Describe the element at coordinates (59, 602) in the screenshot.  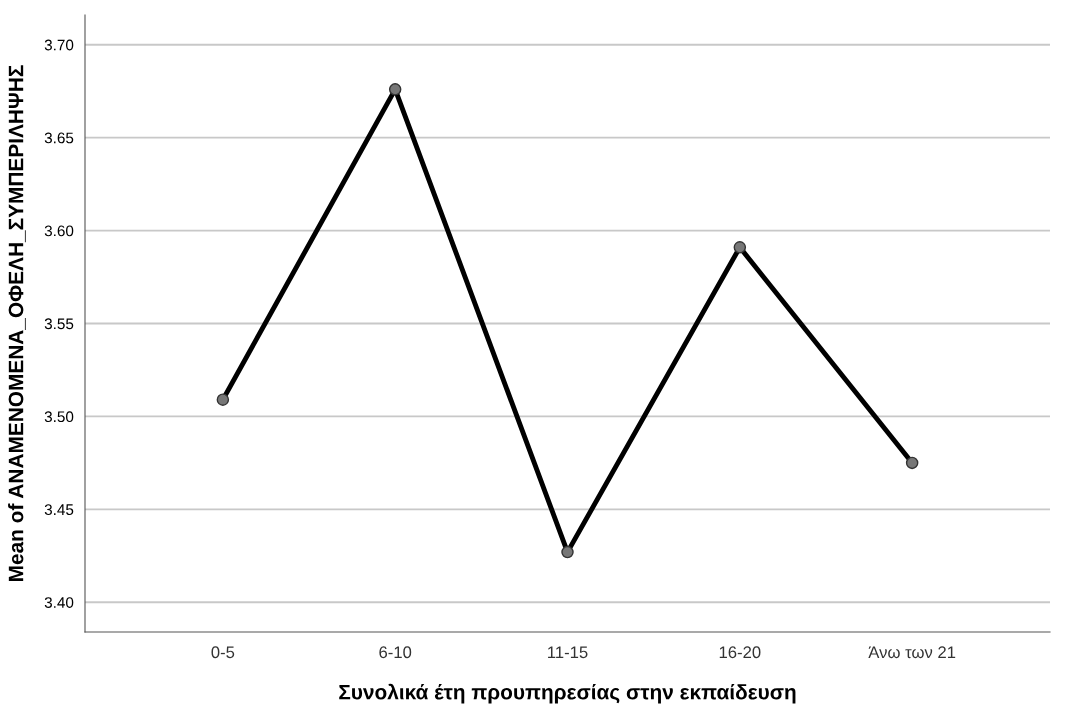
I see `y-tick-label: 3.40` at that location.